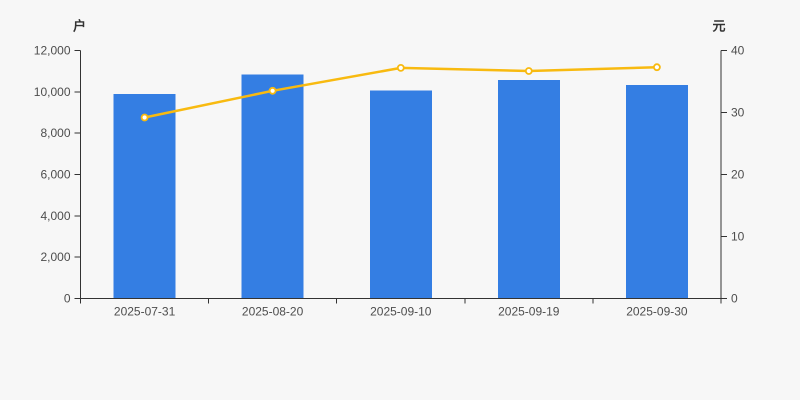 This screenshot has height=400, width=800. What do you see at coordinates (55, 257) in the screenshot?
I see `left-axis-tick-label: 2,000` at bounding box center [55, 257].